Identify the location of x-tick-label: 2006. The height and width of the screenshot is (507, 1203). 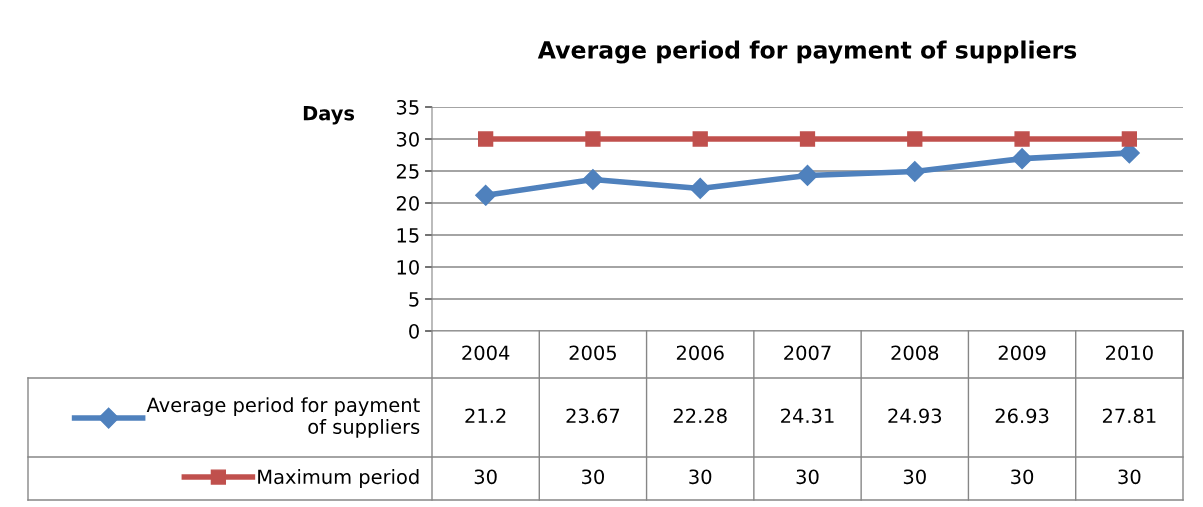
(700, 353).